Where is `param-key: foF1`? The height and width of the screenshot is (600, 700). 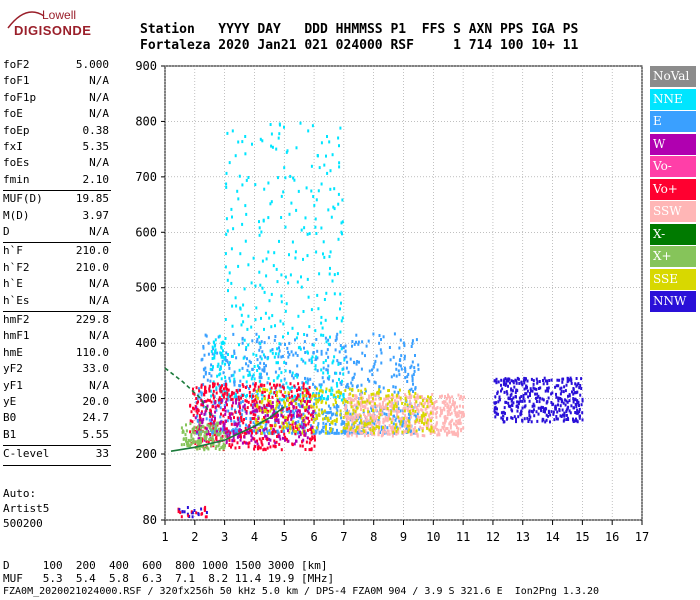 param-key: foF1 is located at coordinates (16, 81).